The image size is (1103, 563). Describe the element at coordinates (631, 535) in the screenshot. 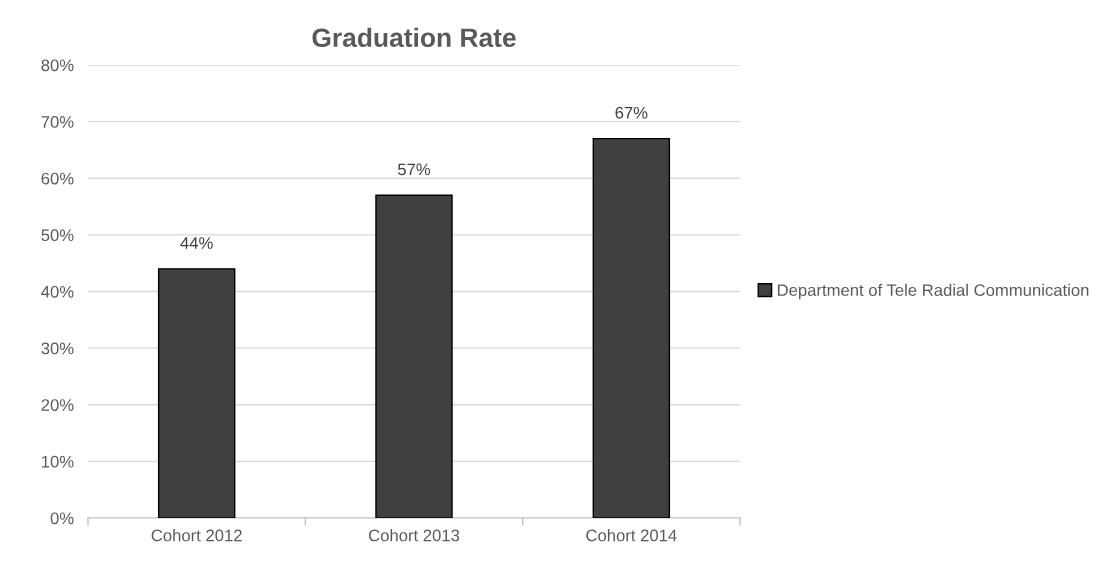

I see `x-tick-label: Cohort 2014` at that location.